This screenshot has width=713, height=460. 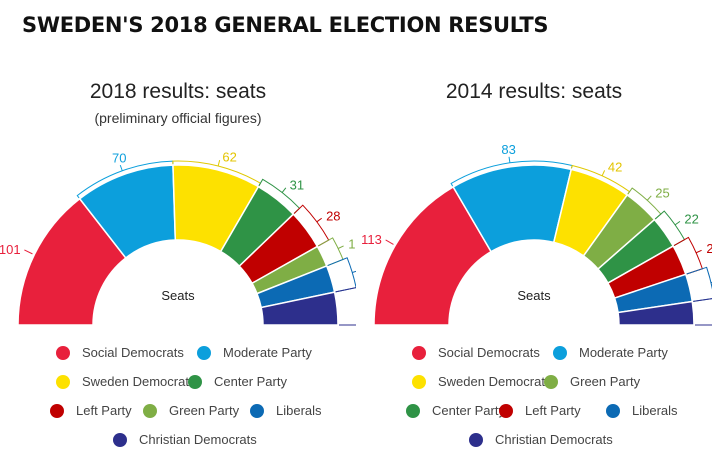 I want to click on chart-subtitle-2018: (preliminary official figures), so click(x=178, y=118).